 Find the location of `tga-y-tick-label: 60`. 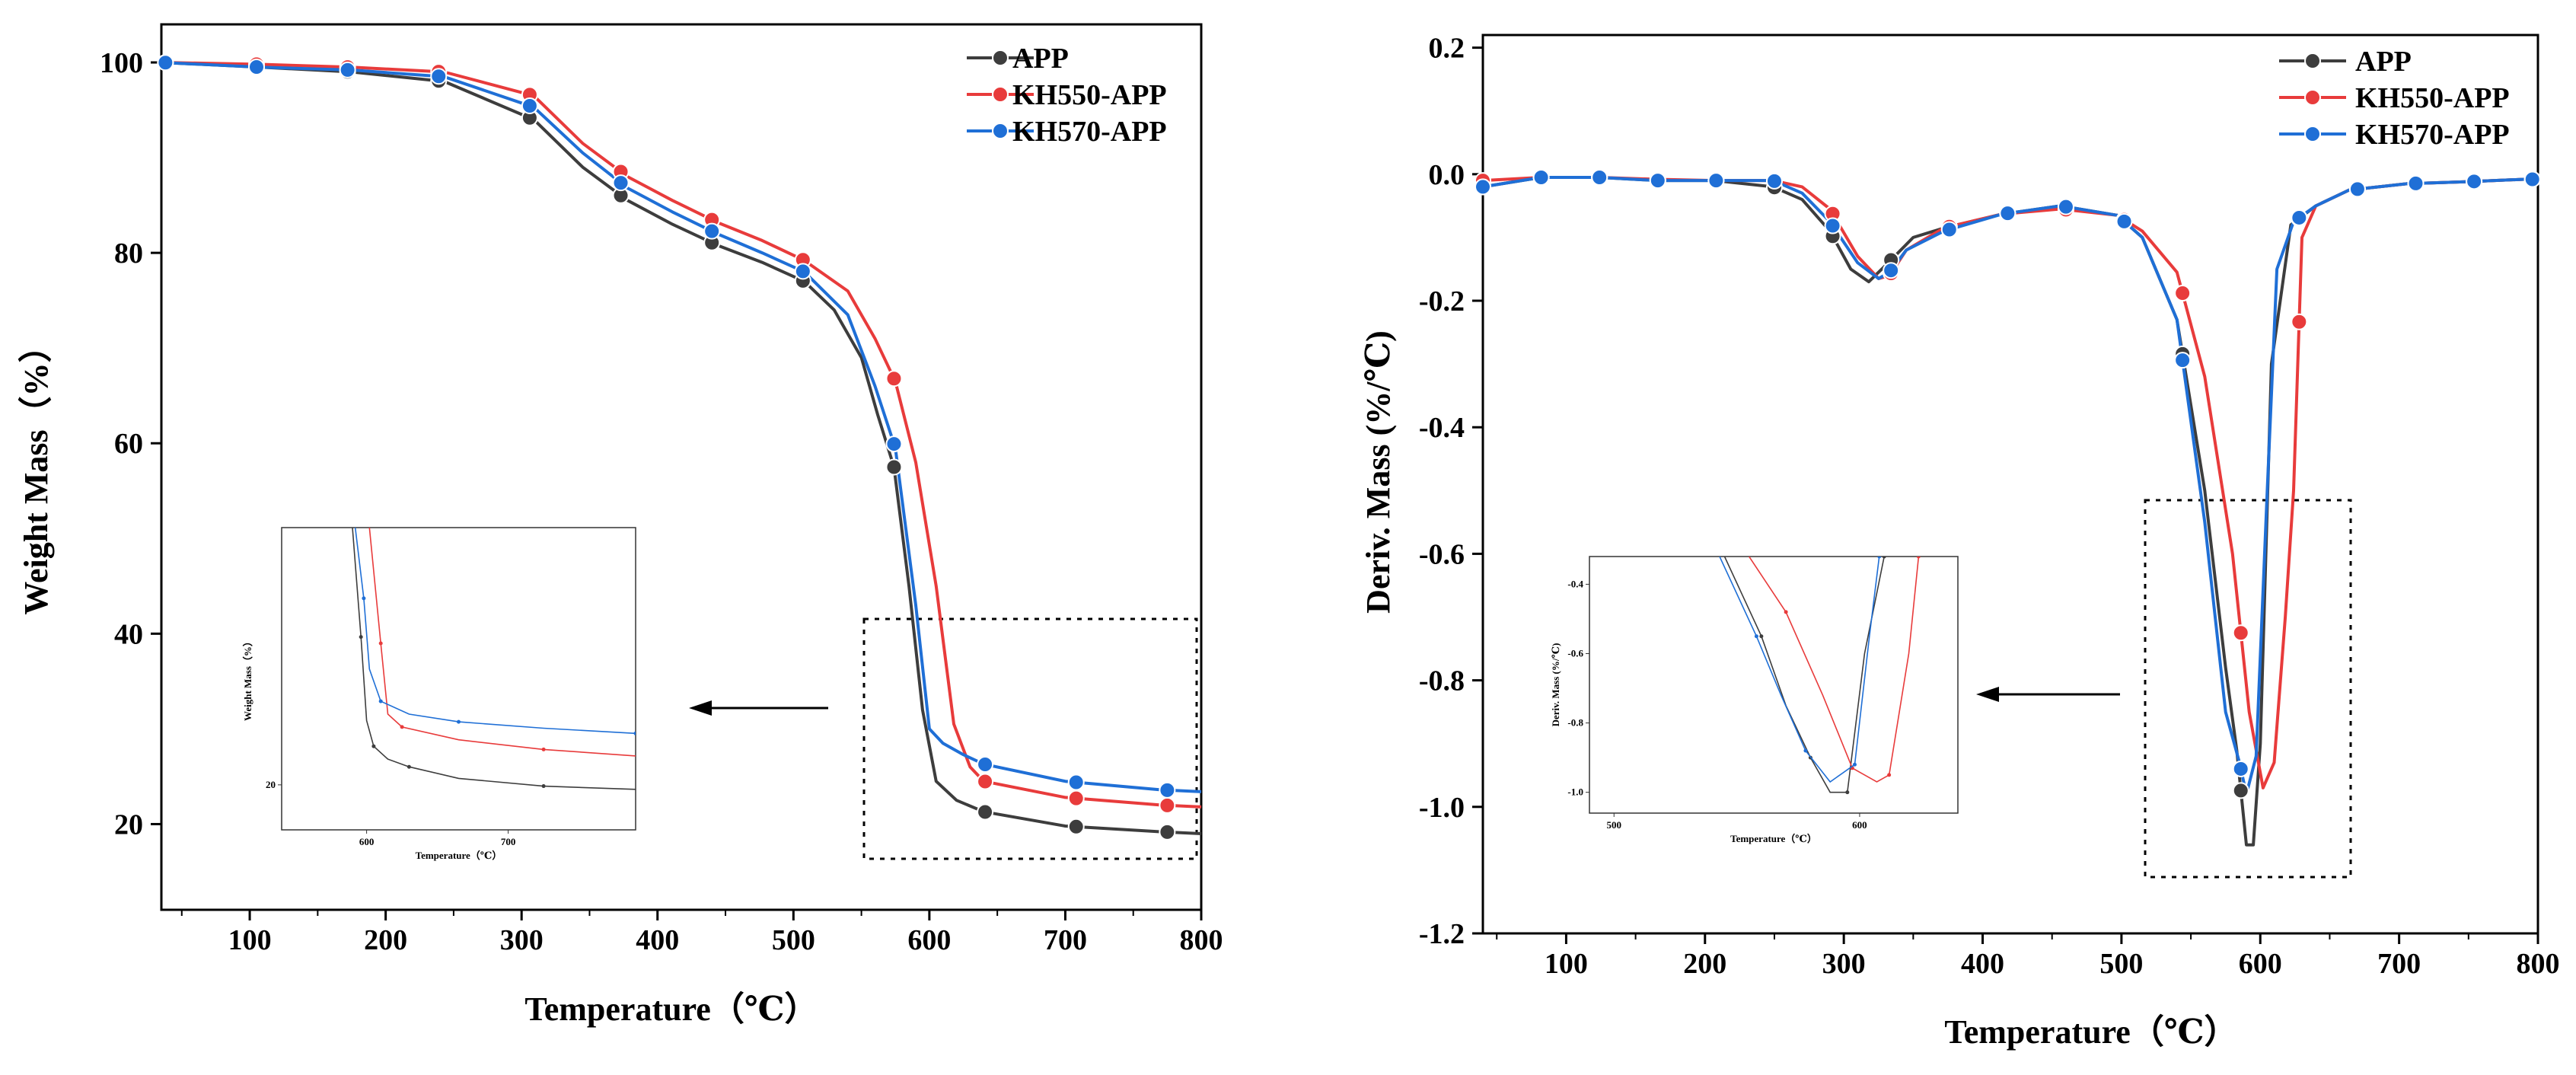

tga-y-tick-label: 60 is located at coordinates (128, 444).